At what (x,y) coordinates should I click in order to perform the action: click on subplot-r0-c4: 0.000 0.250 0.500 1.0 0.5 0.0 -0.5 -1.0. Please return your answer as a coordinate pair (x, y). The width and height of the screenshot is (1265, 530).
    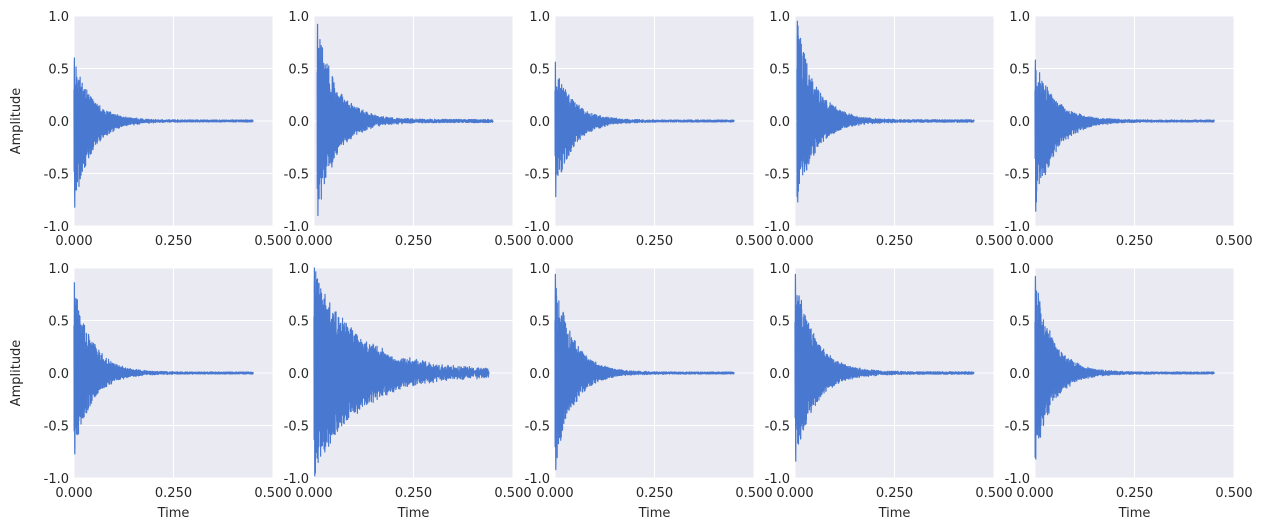
    Looking at the image, I should click on (1129, 129).